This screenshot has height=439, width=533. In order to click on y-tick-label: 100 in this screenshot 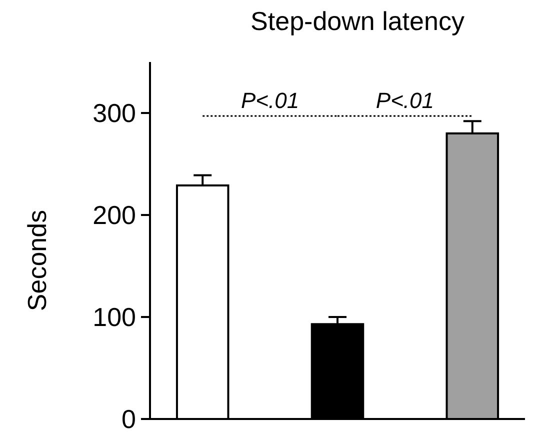, I will do `click(114, 317)`.